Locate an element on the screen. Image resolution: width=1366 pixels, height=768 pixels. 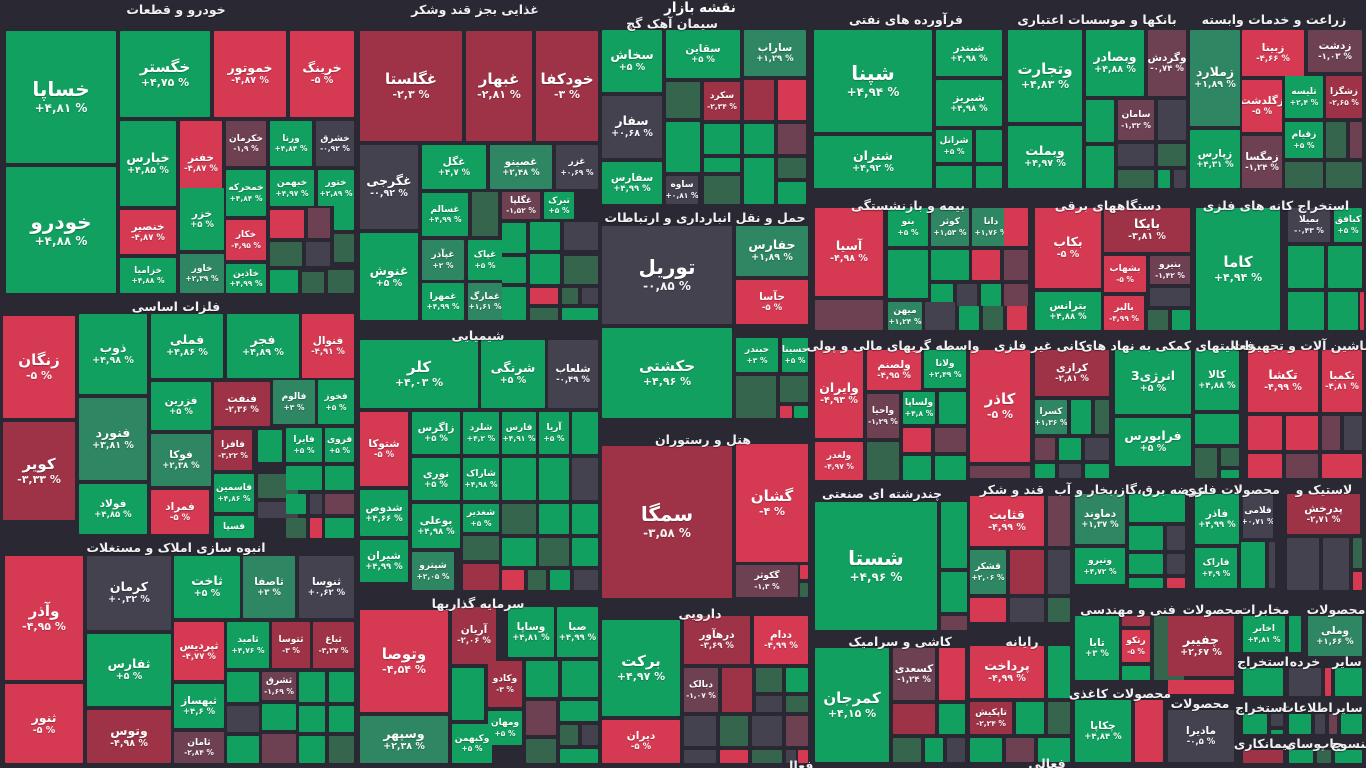
stock-tile: وکادو -۳ % is located at coordinates (505, 684).